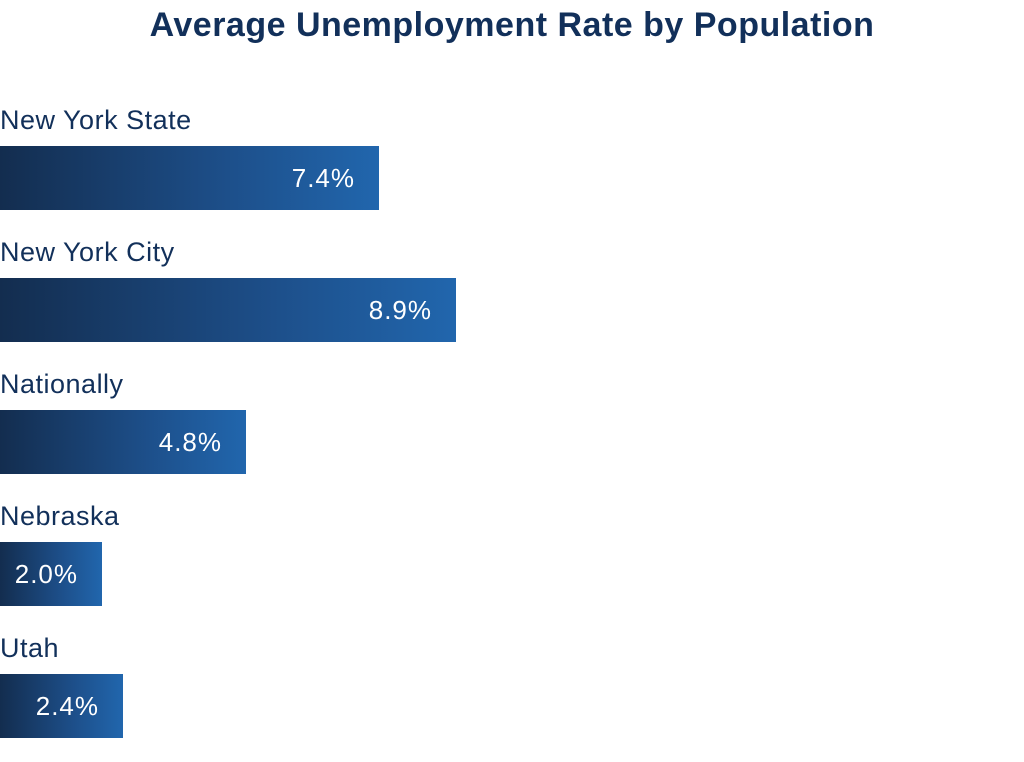  I want to click on bar-category-label: Nationally, so click(62, 384).